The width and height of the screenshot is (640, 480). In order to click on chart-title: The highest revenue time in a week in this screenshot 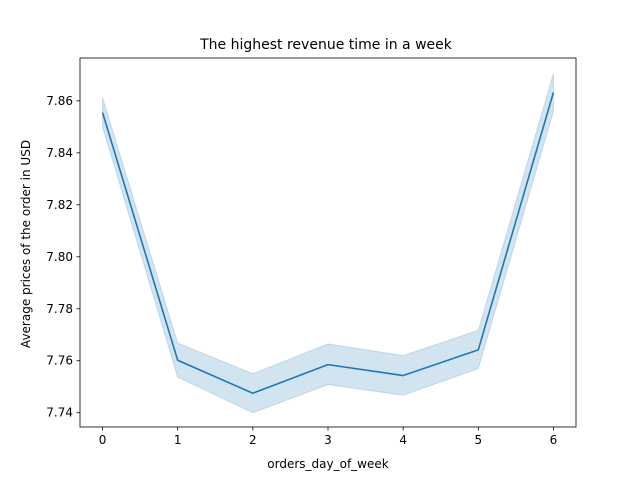, I will do `click(326, 45)`.